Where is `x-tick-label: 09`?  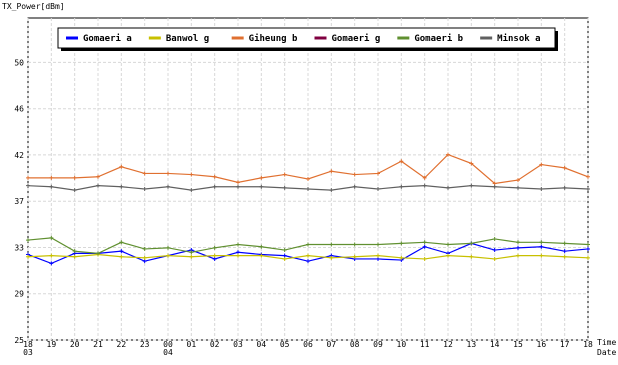 x-tick-label: 09 is located at coordinates (378, 344).